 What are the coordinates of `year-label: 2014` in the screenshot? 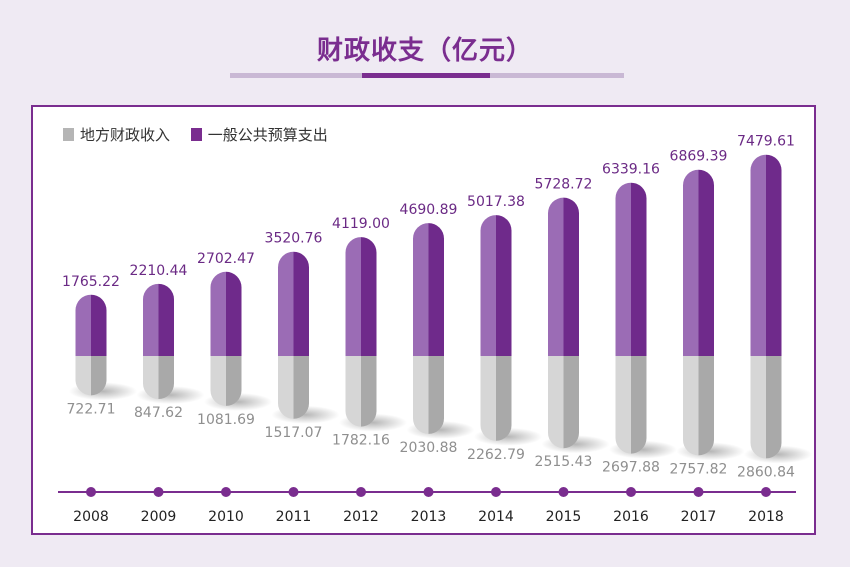 It's located at (496, 517).